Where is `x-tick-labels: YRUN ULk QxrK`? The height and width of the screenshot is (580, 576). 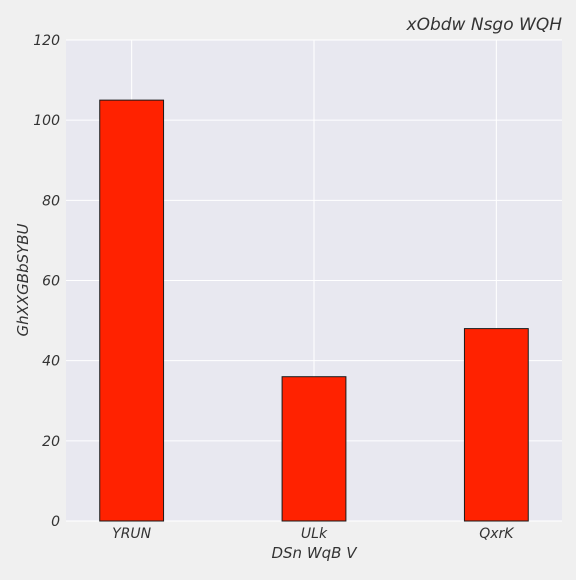
x-tick-labels: YRUN ULk QxrK is located at coordinates (313, 534).